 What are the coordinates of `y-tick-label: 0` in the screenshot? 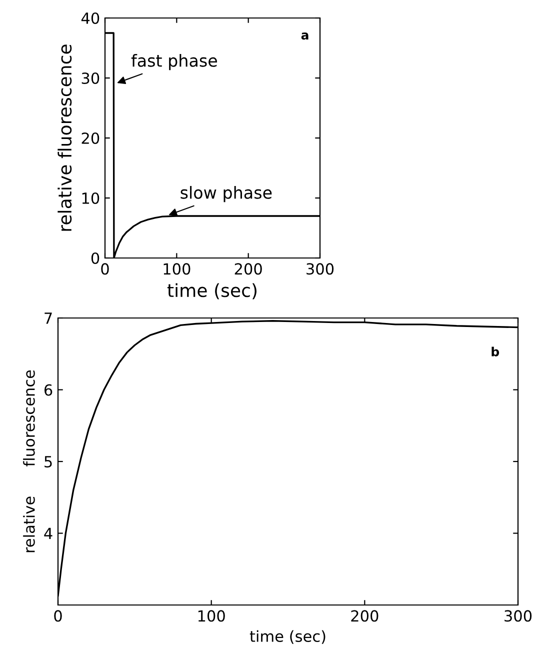 It's located at (95, 258).